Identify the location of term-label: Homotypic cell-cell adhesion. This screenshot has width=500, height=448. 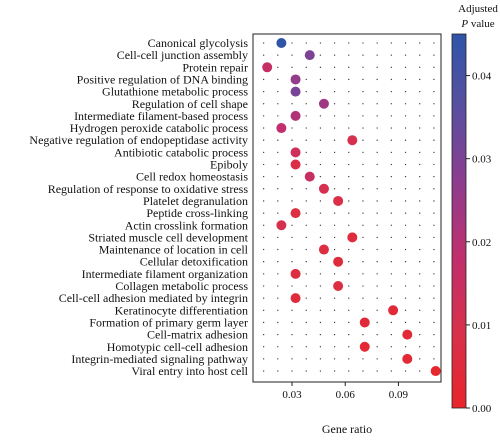
(177, 347).